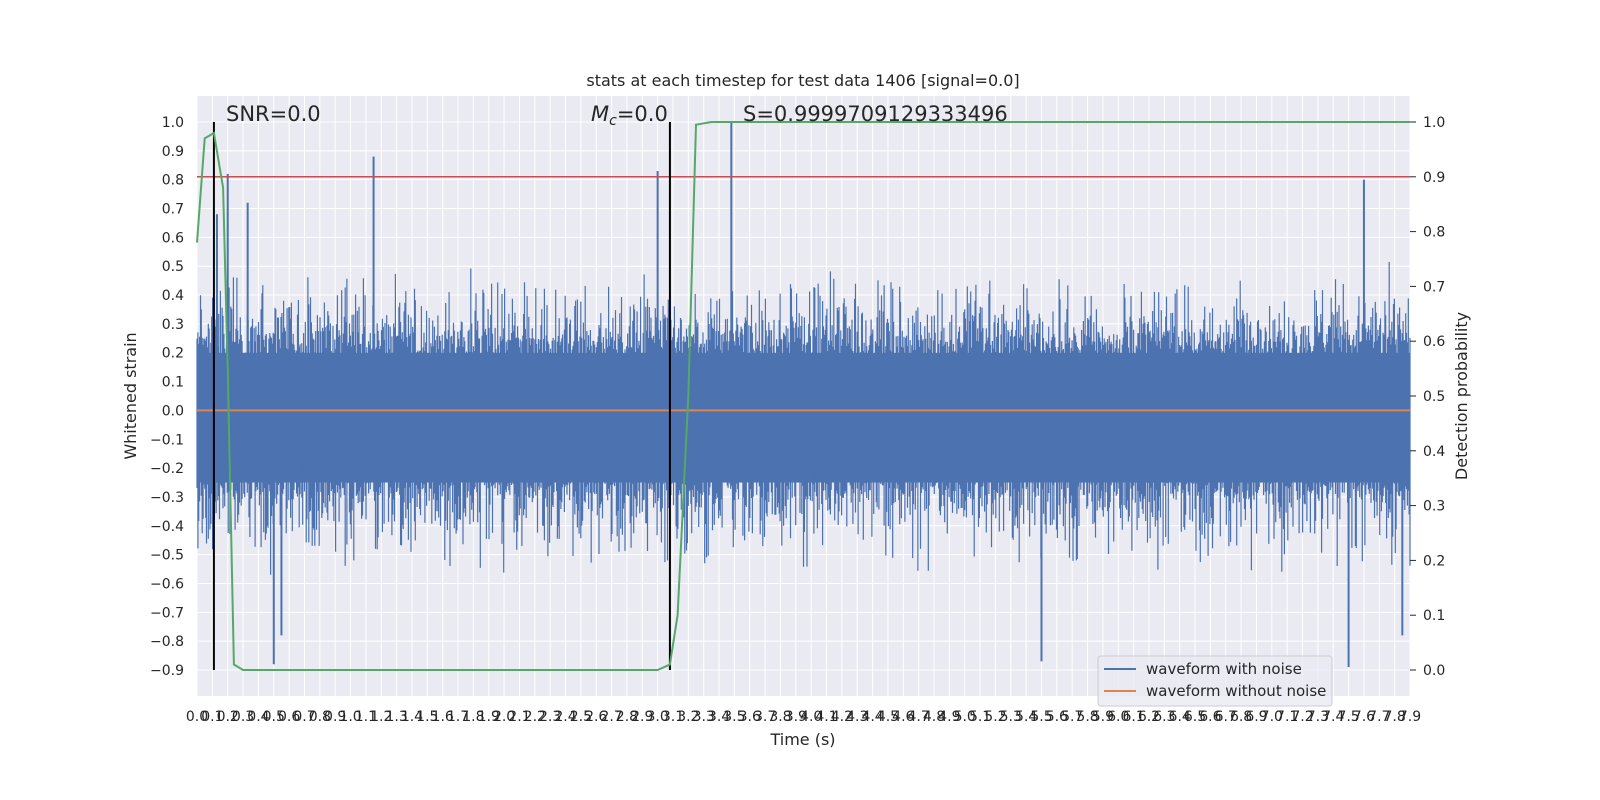  I want to click on x-tick-label: 7.8, so click(1395, 717).